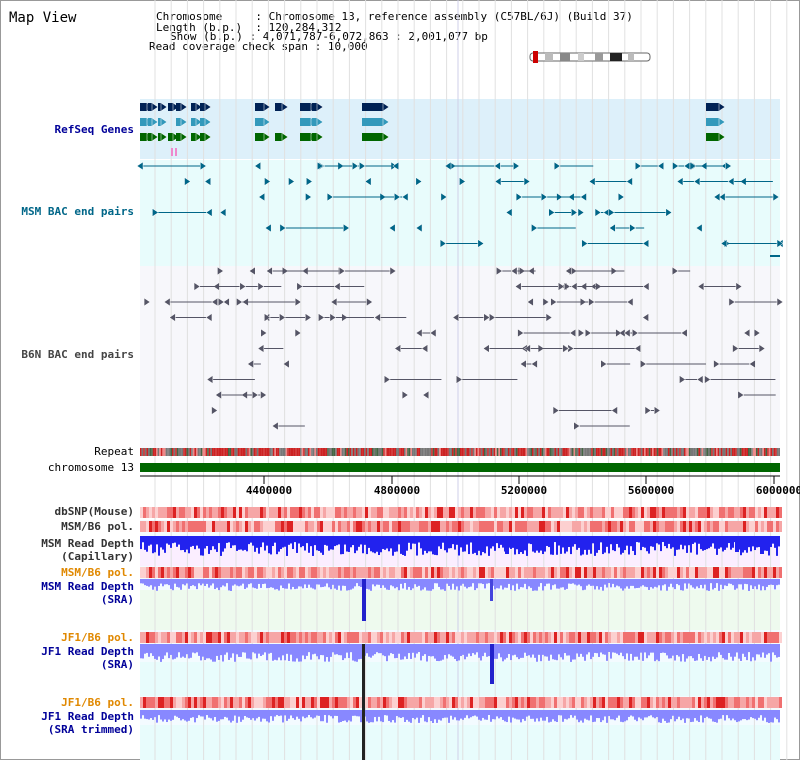  Describe the element at coordinates (267, 122) in the screenshot. I see `gene-strand-arrow` at that location.